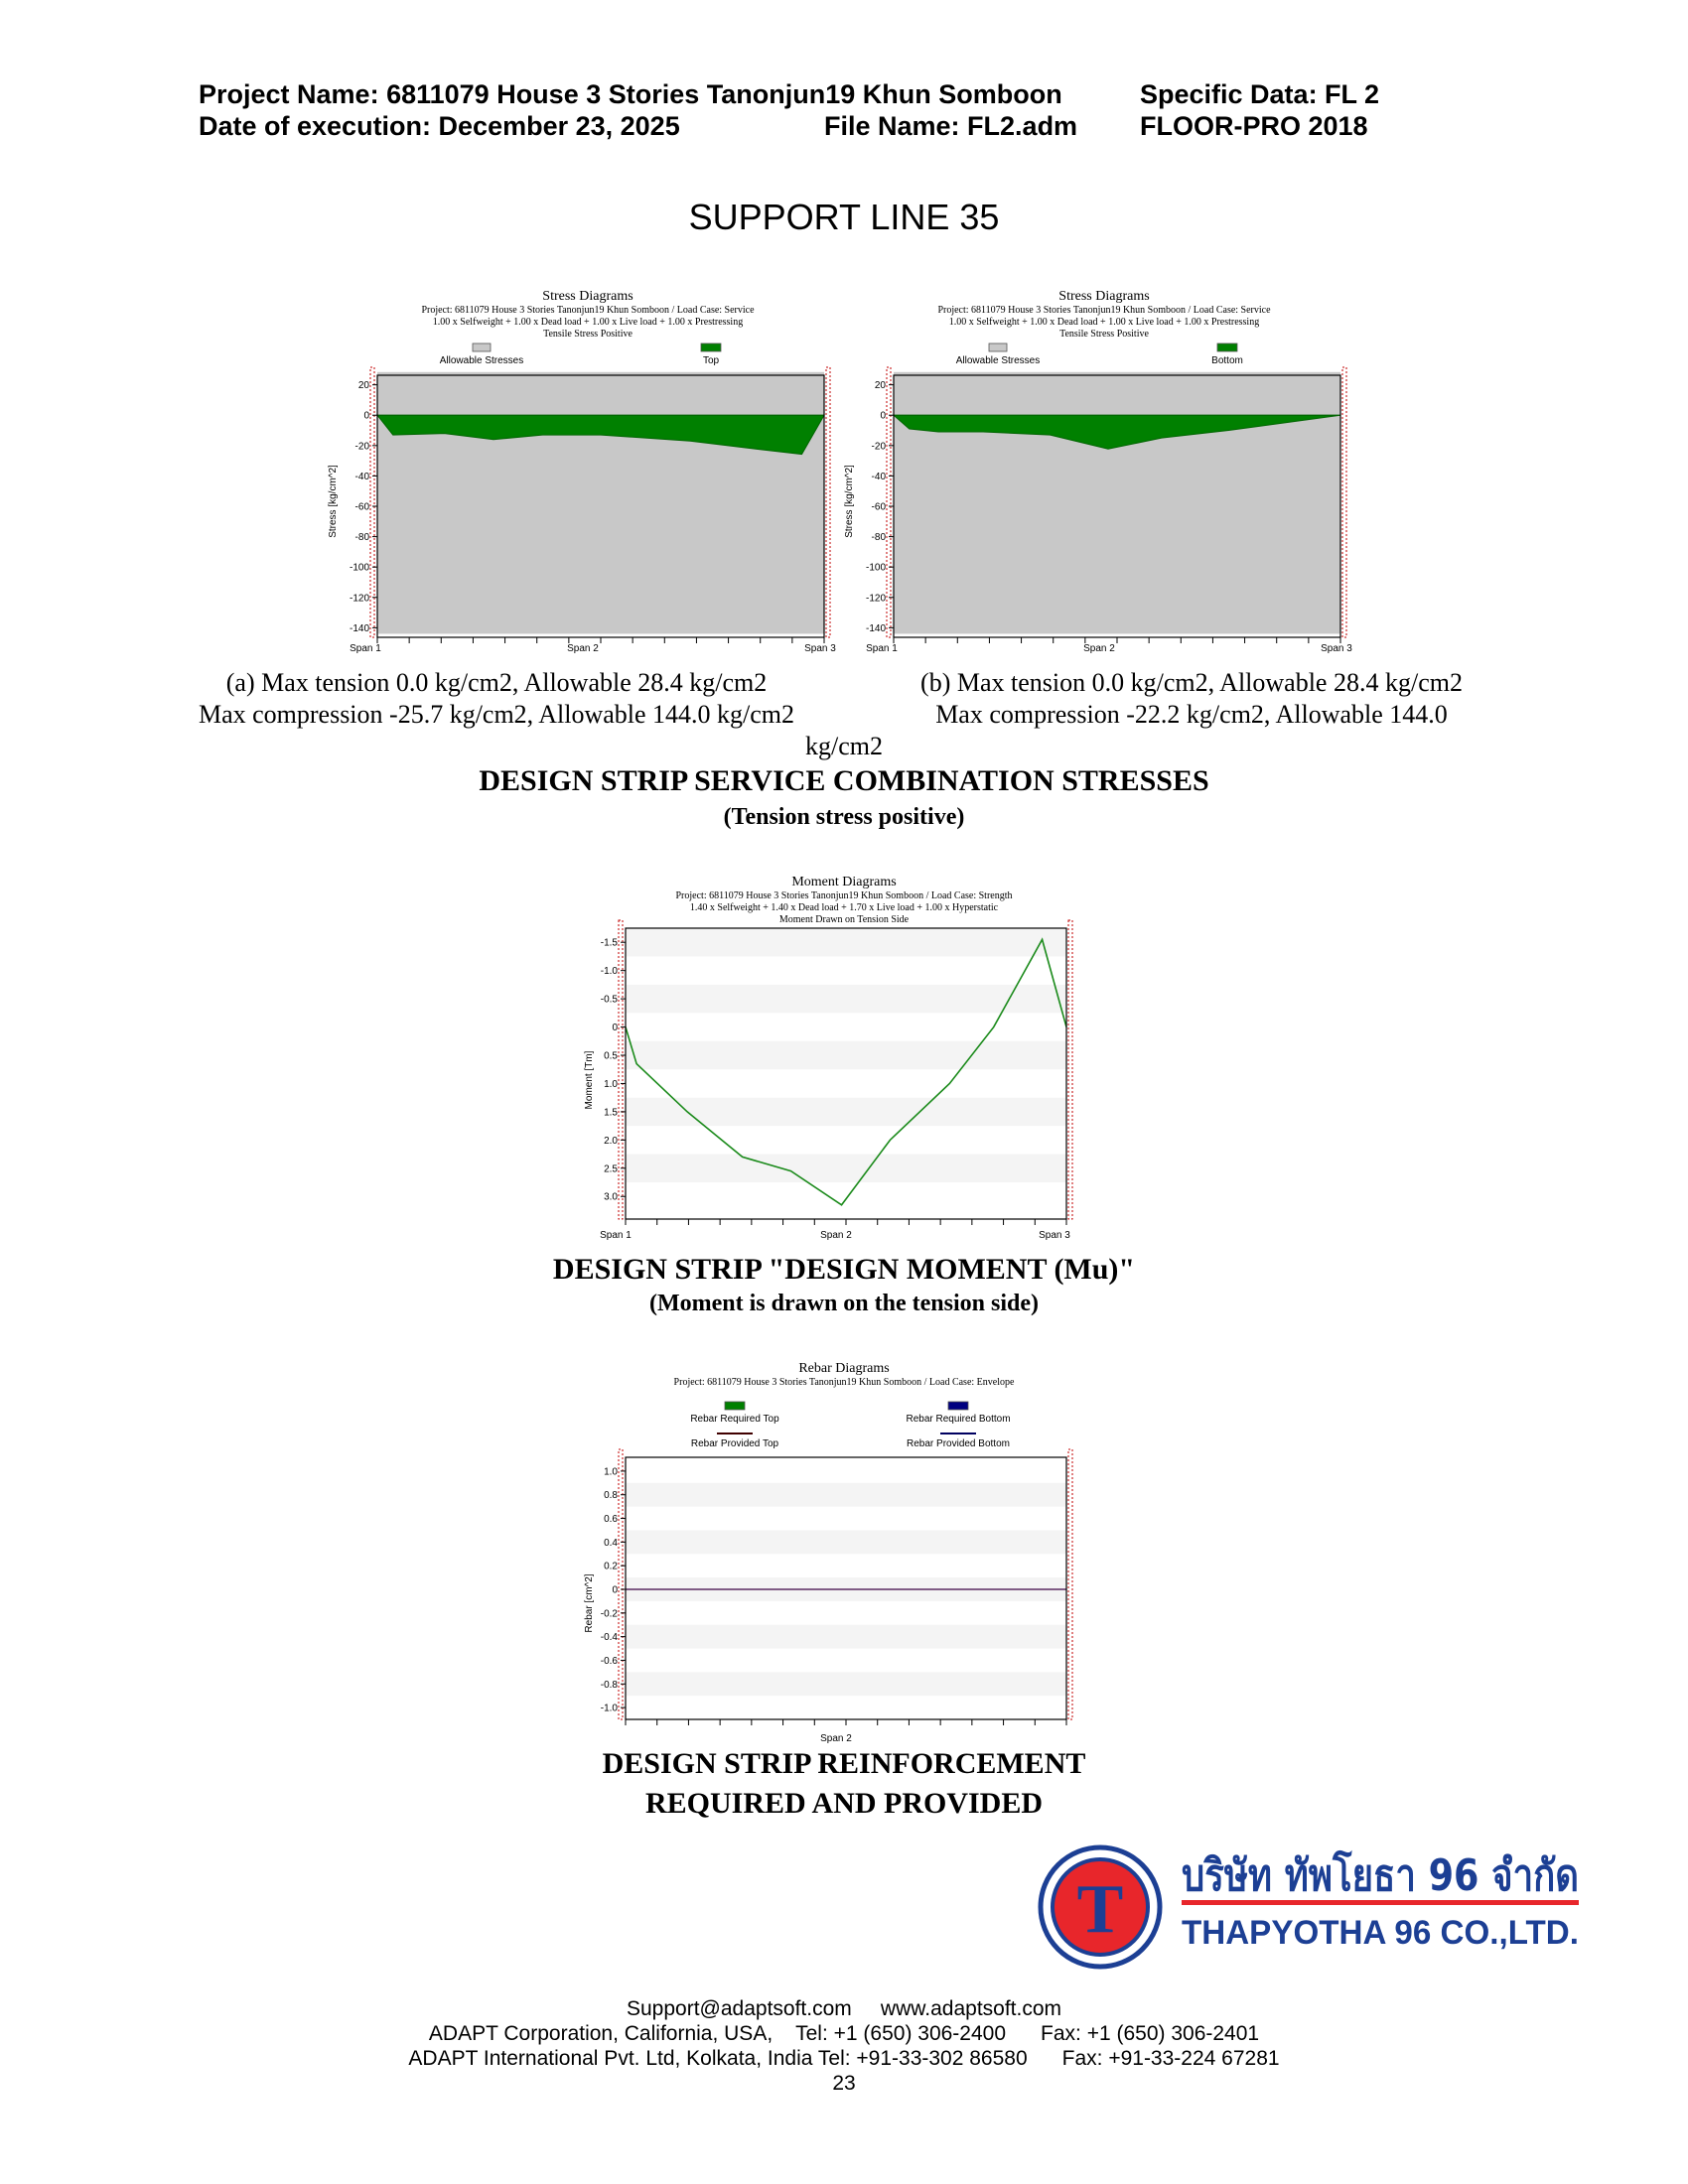 Image resolution: width=1688 pixels, height=2184 pixels. What do you see at coordinates (439, 126) in the screenshot?
I see `execution-date: Date of execution: December 23, 2025` at bounding box center [439, 126].